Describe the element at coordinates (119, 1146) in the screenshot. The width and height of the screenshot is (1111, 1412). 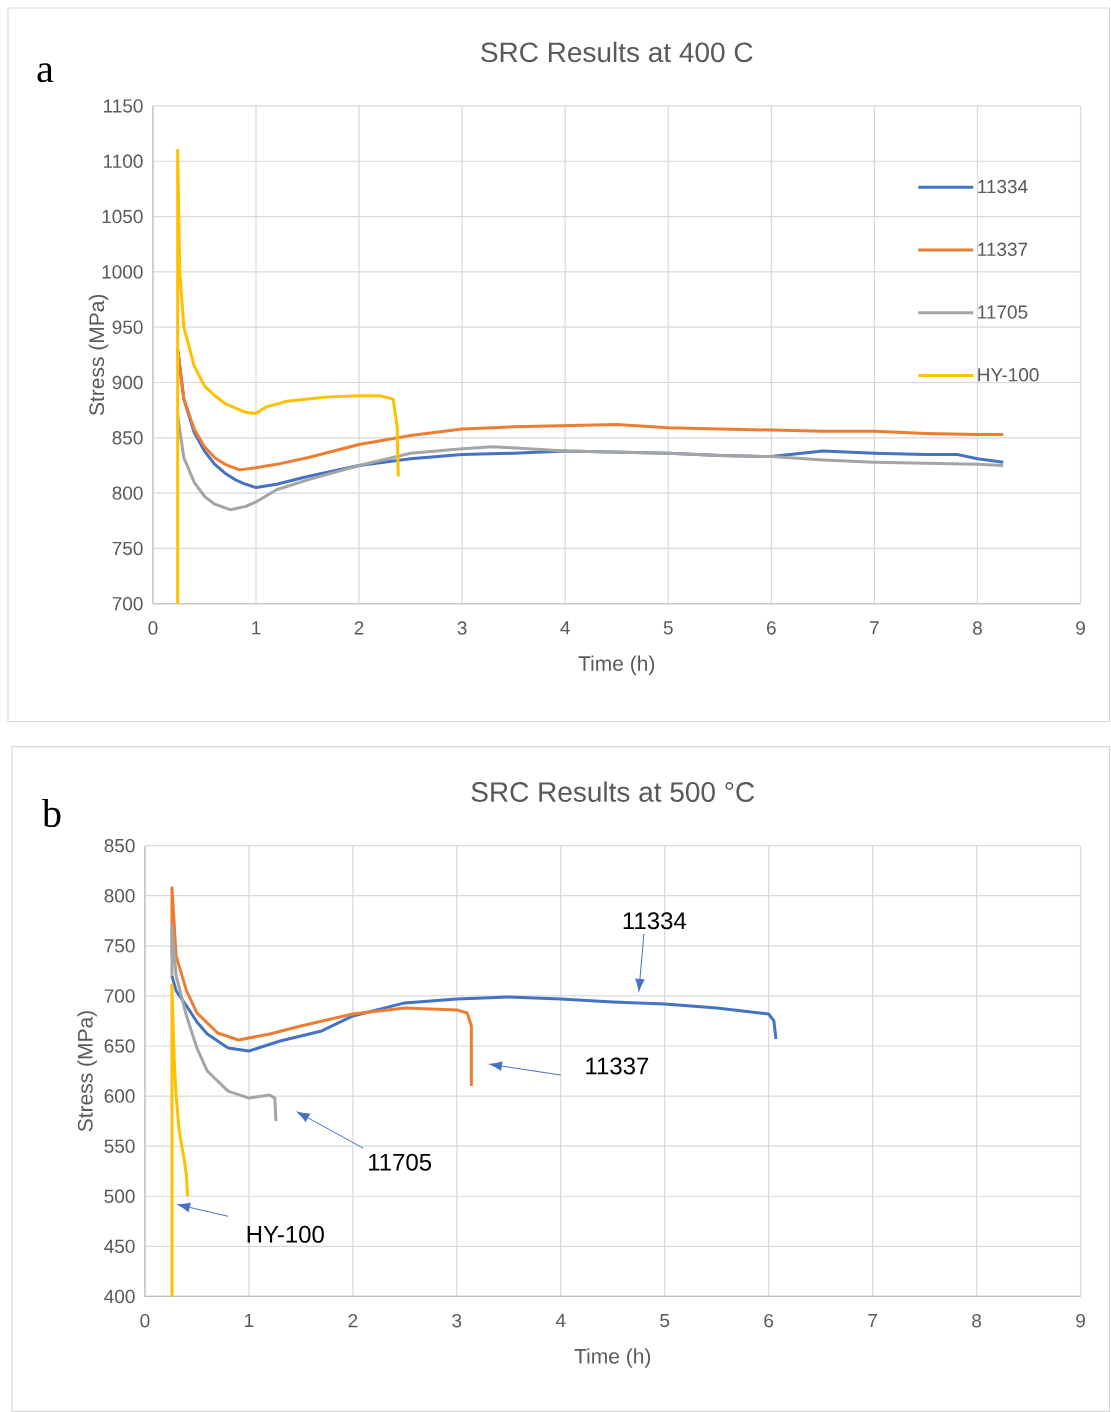
I see `y-tick-label: 550` at that location.